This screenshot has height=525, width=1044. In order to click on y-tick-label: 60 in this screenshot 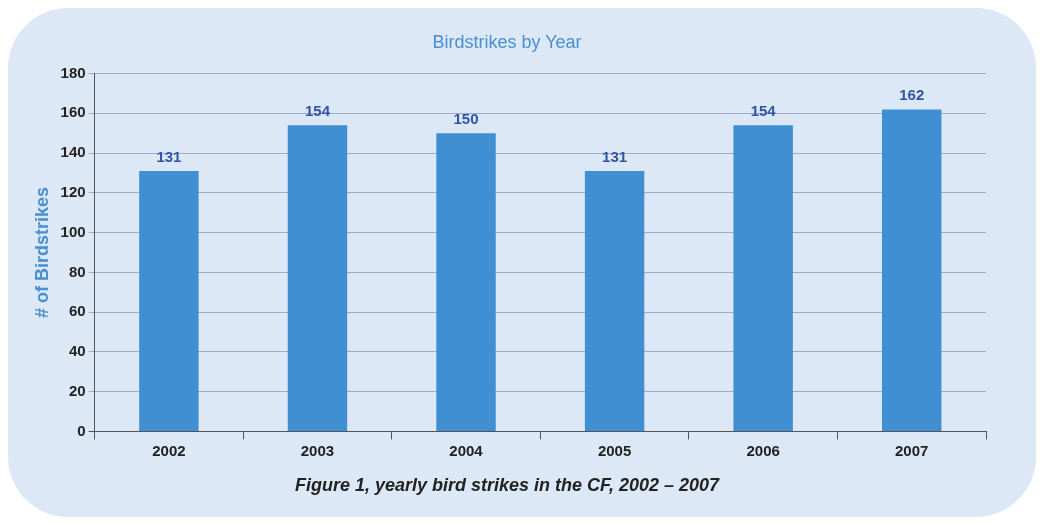, I will do `click(77, 311)`.